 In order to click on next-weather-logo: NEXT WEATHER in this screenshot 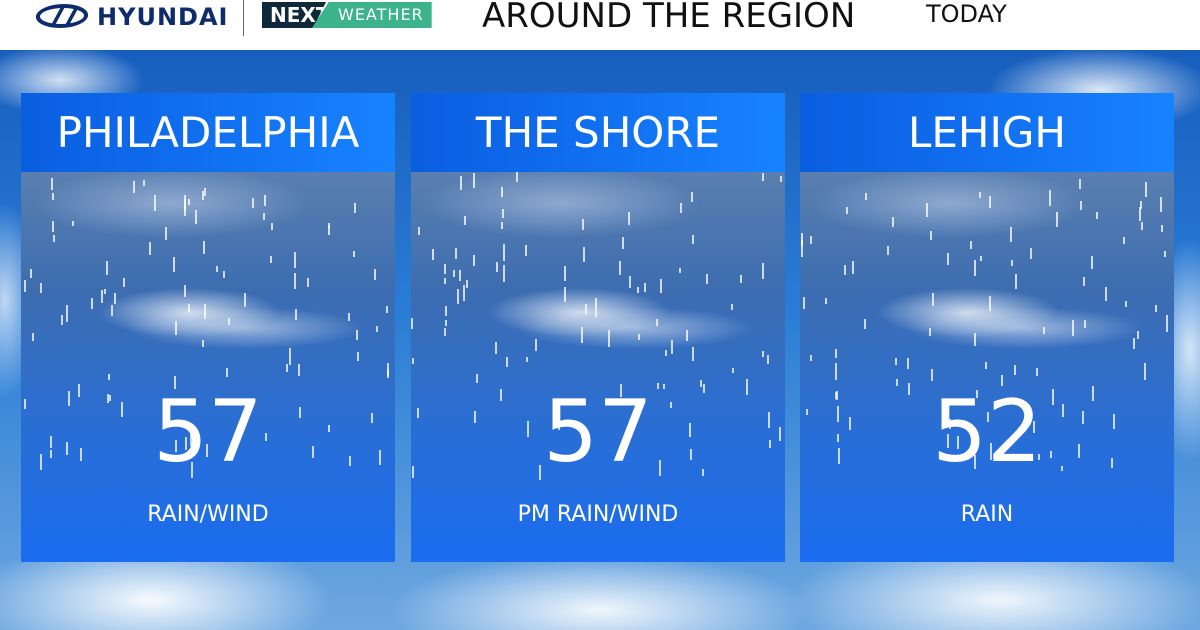, I will do `click(347, 15)`.